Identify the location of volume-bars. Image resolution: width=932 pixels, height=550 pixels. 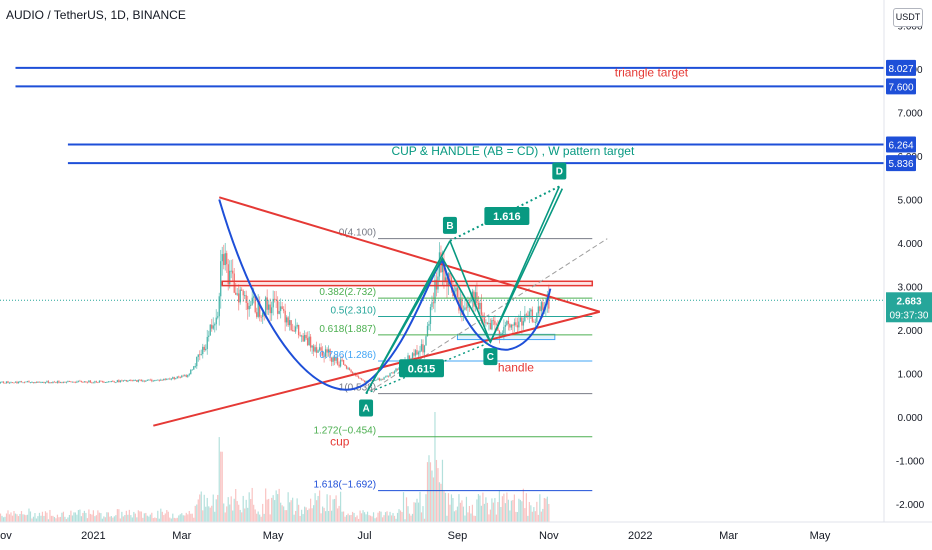
(275, 467).